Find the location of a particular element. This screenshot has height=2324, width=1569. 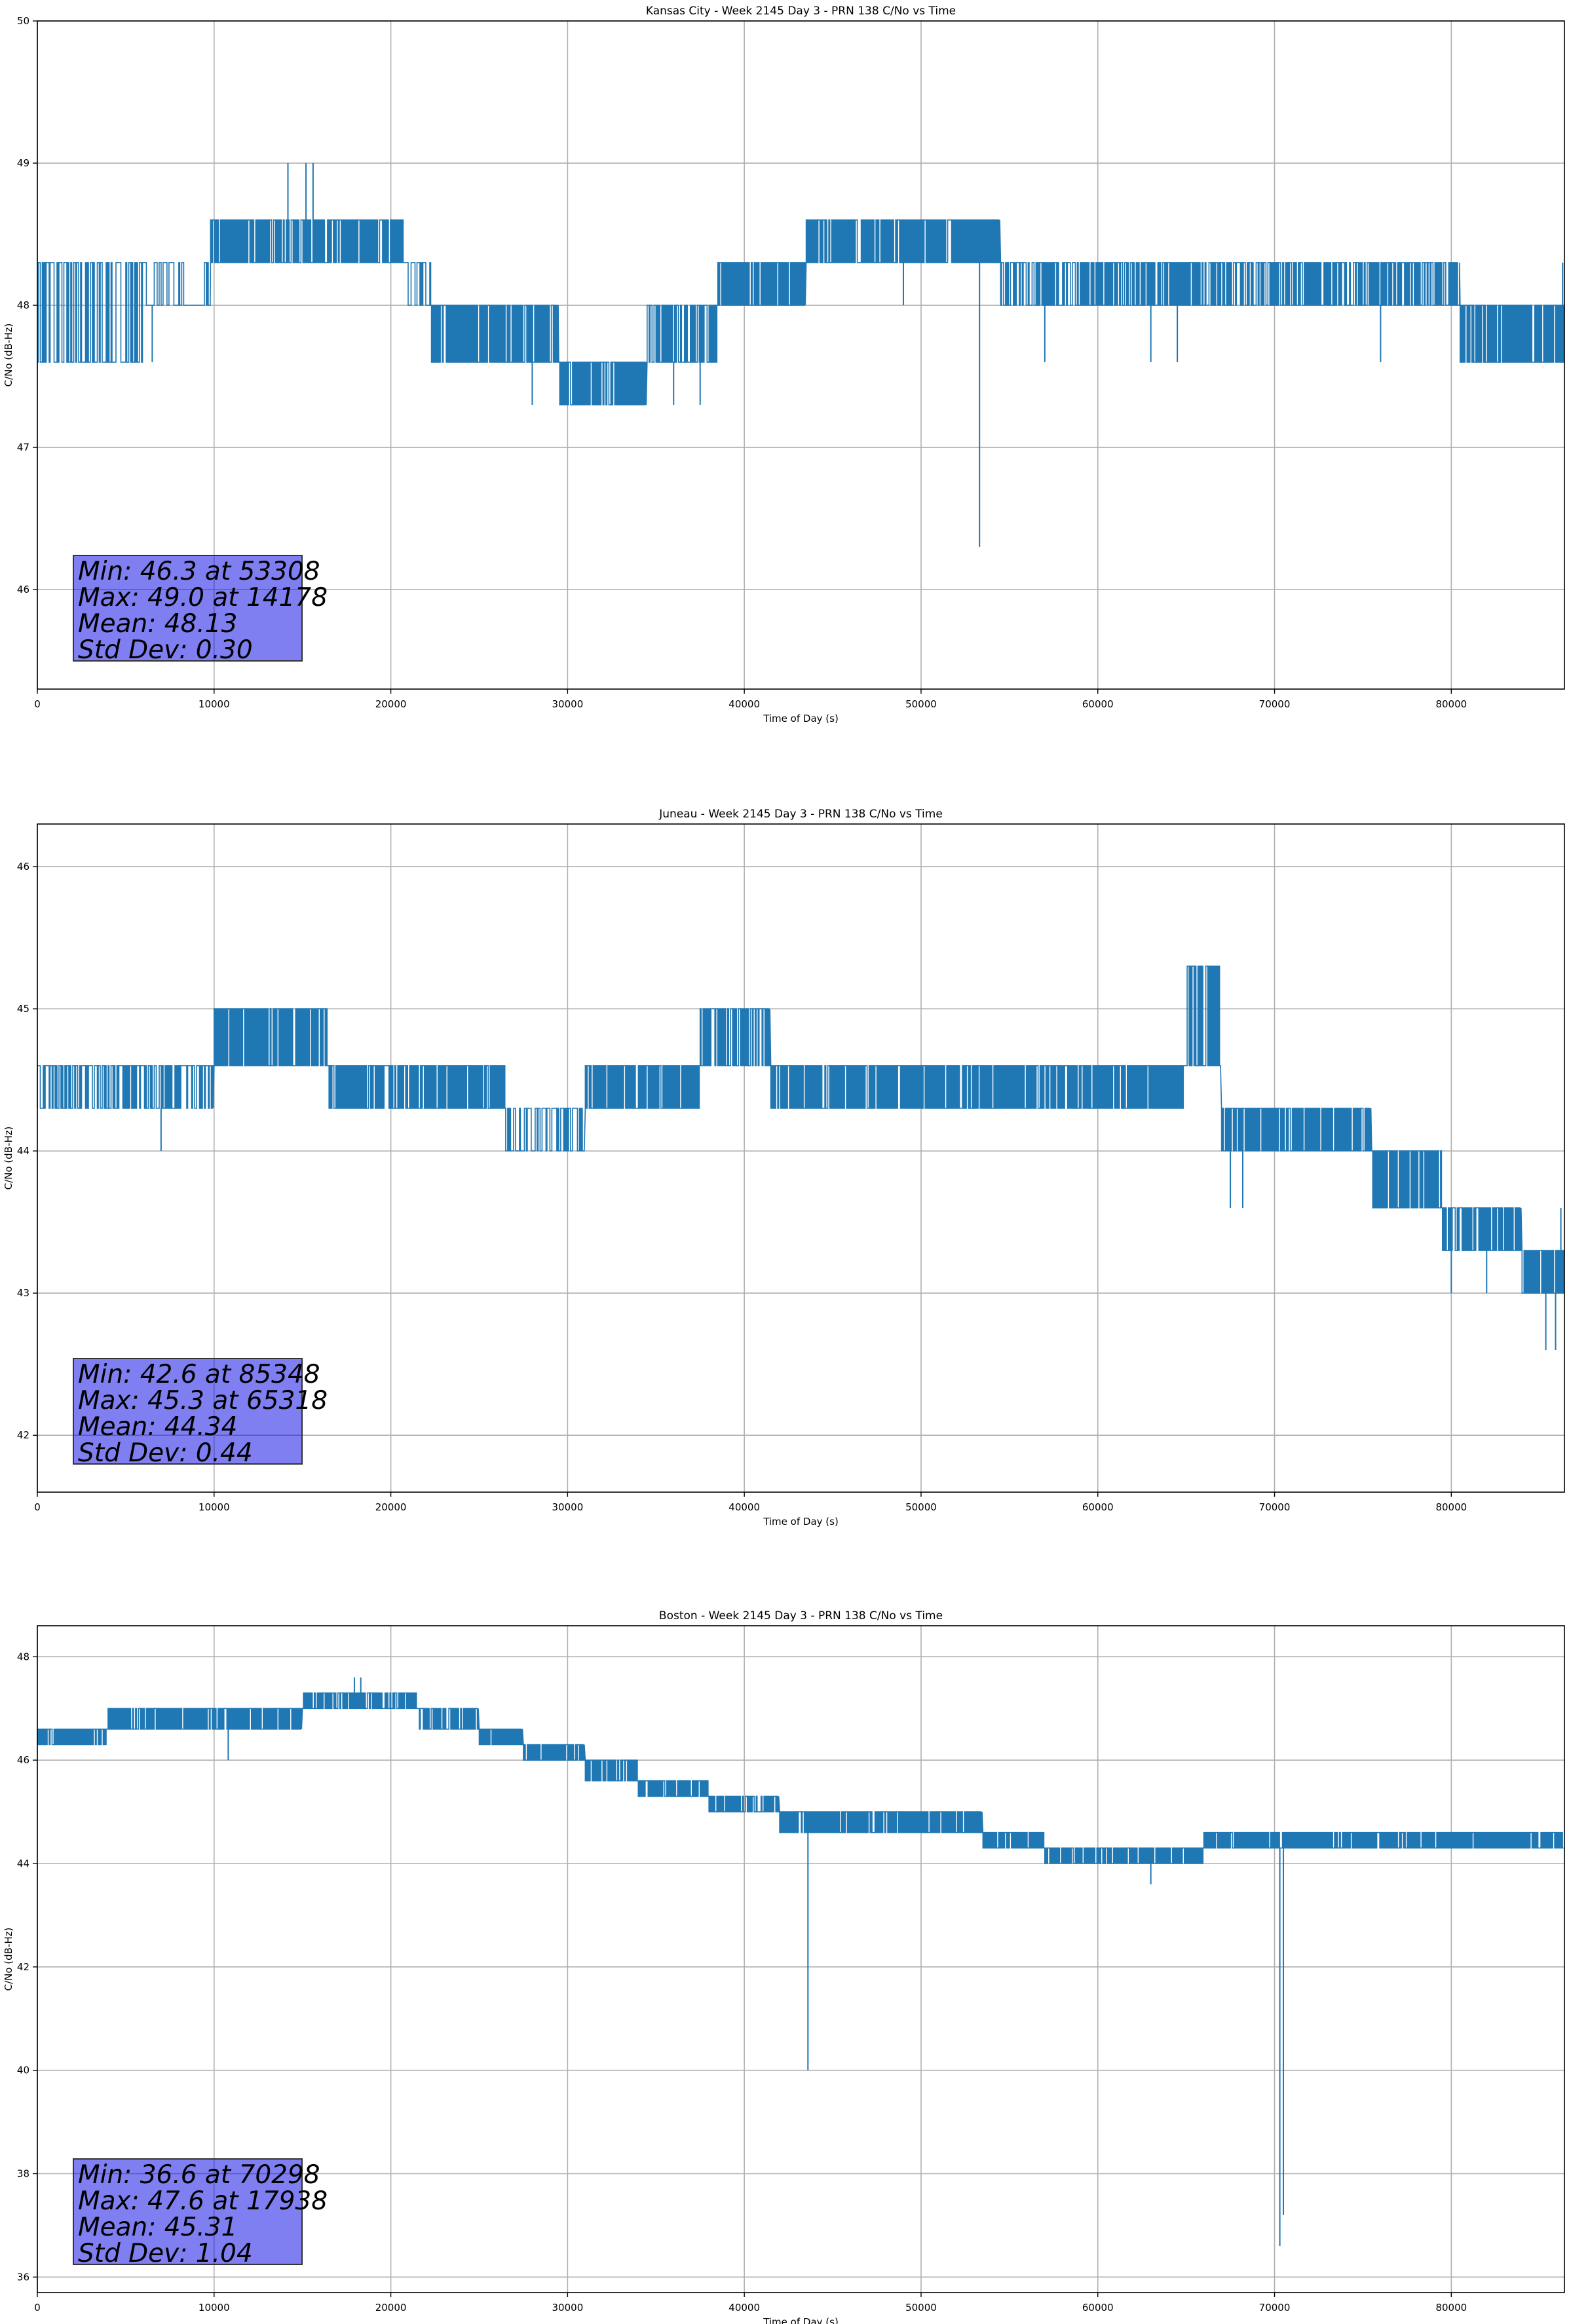

stats-max: Max: 49.0 at 14178 is located at coordinates (202, 597).